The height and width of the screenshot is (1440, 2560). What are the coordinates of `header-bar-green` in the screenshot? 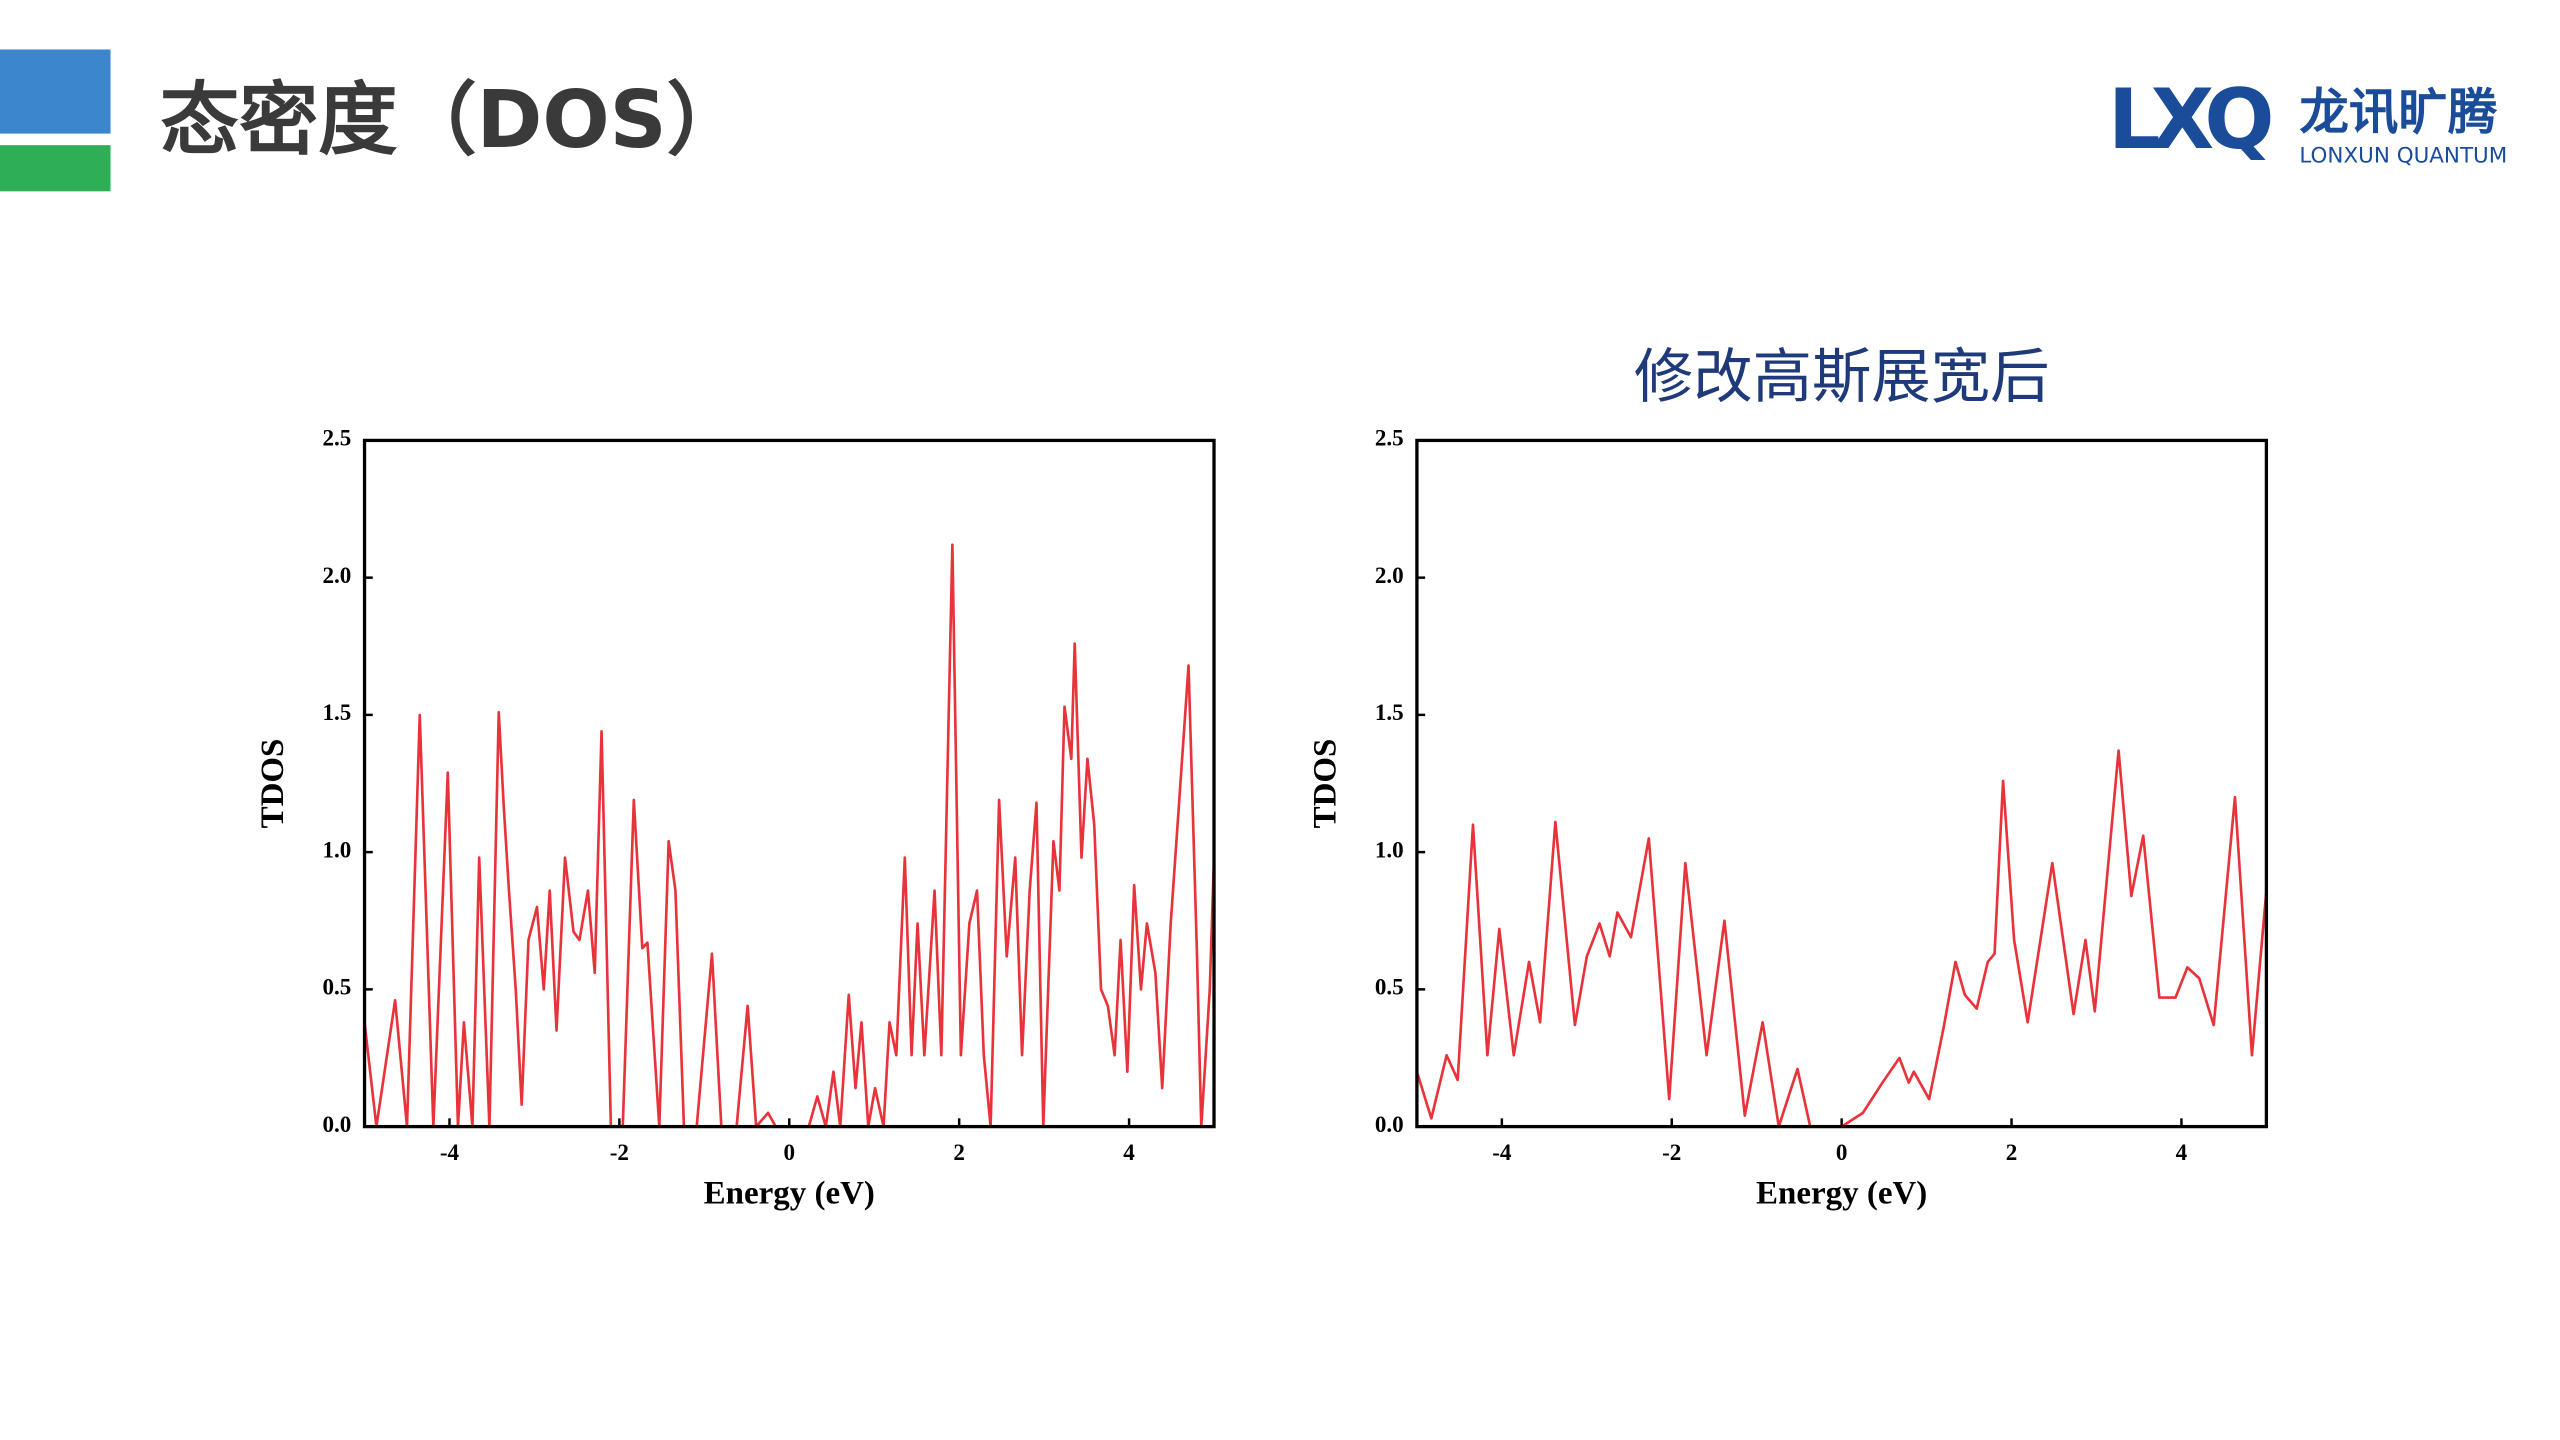 It's located at (55, 168).